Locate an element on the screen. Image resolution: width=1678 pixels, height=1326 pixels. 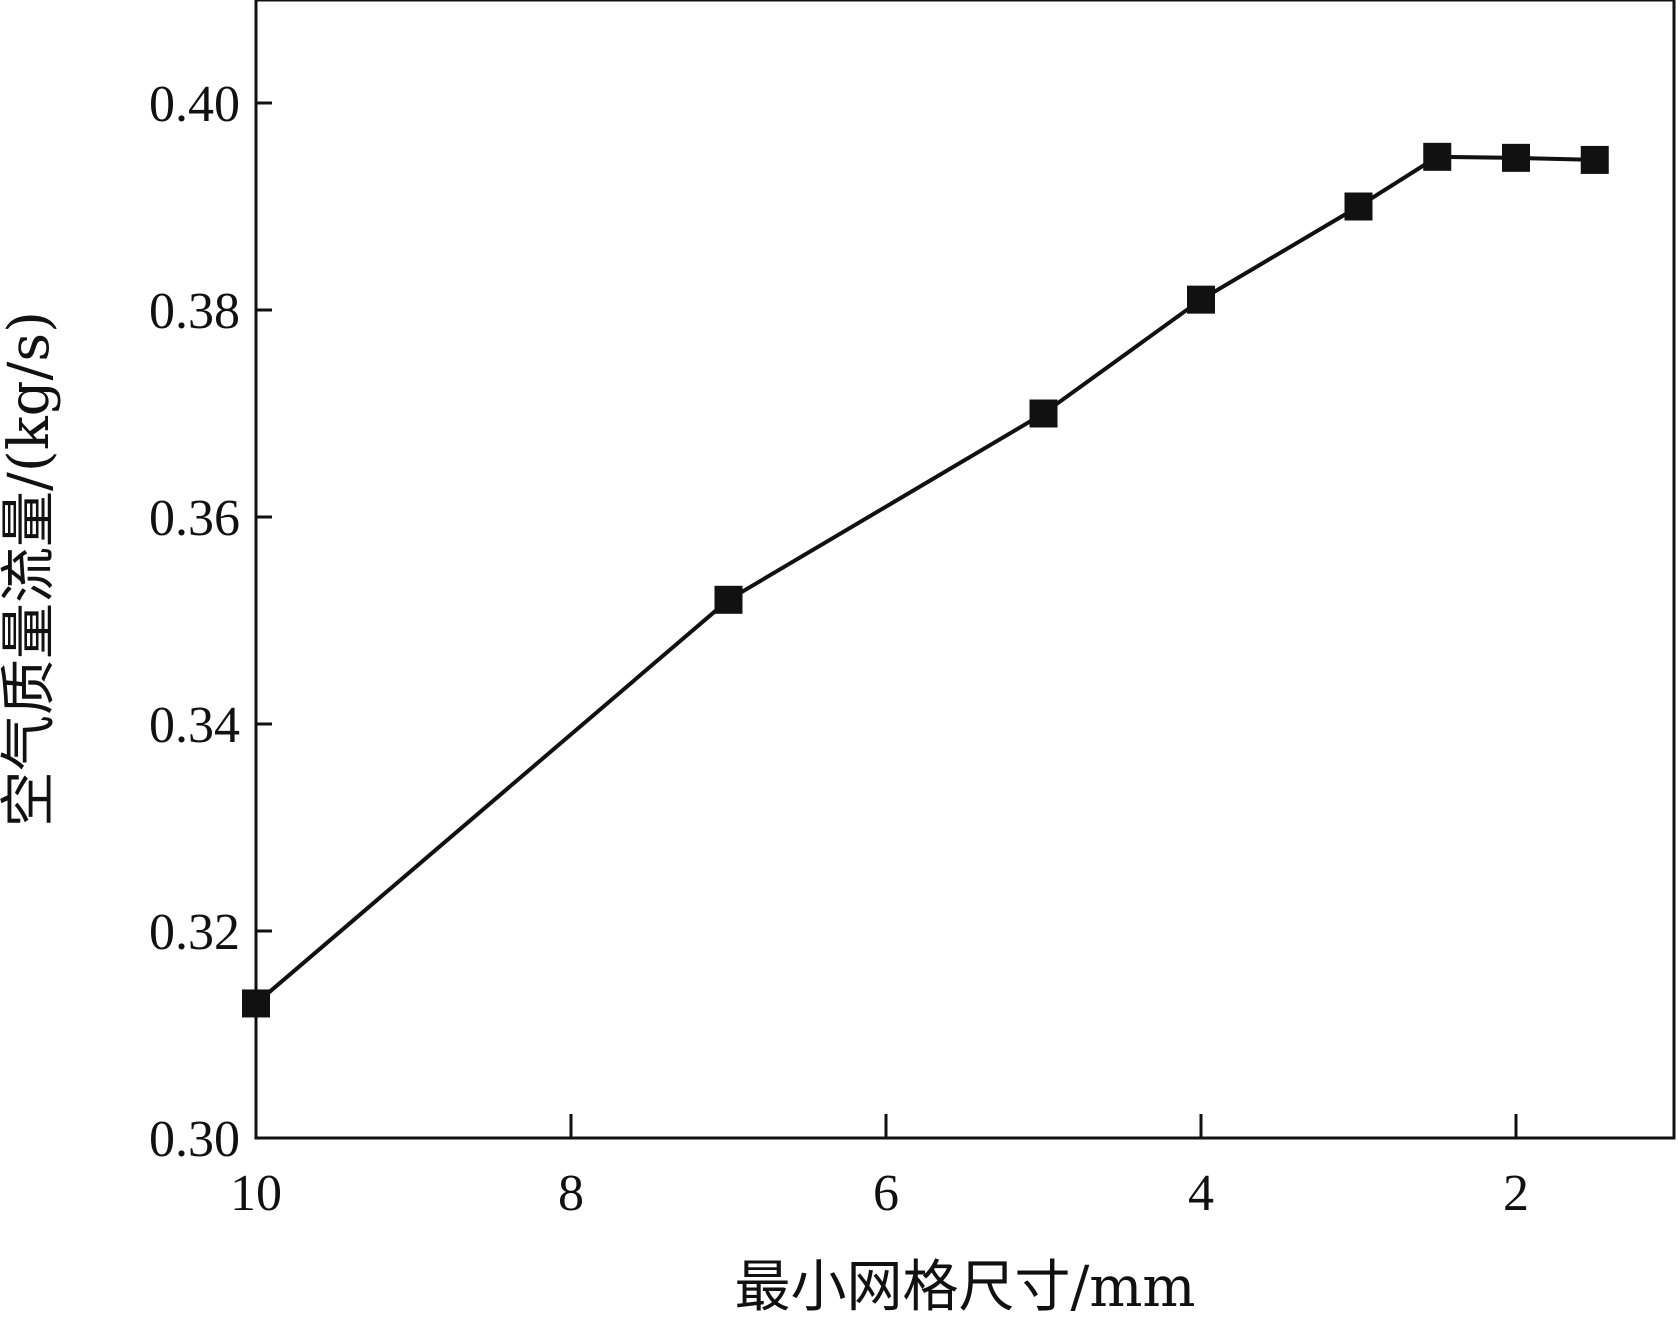
y-tick-label: 0.30 is located at coordinates (194, 1139).